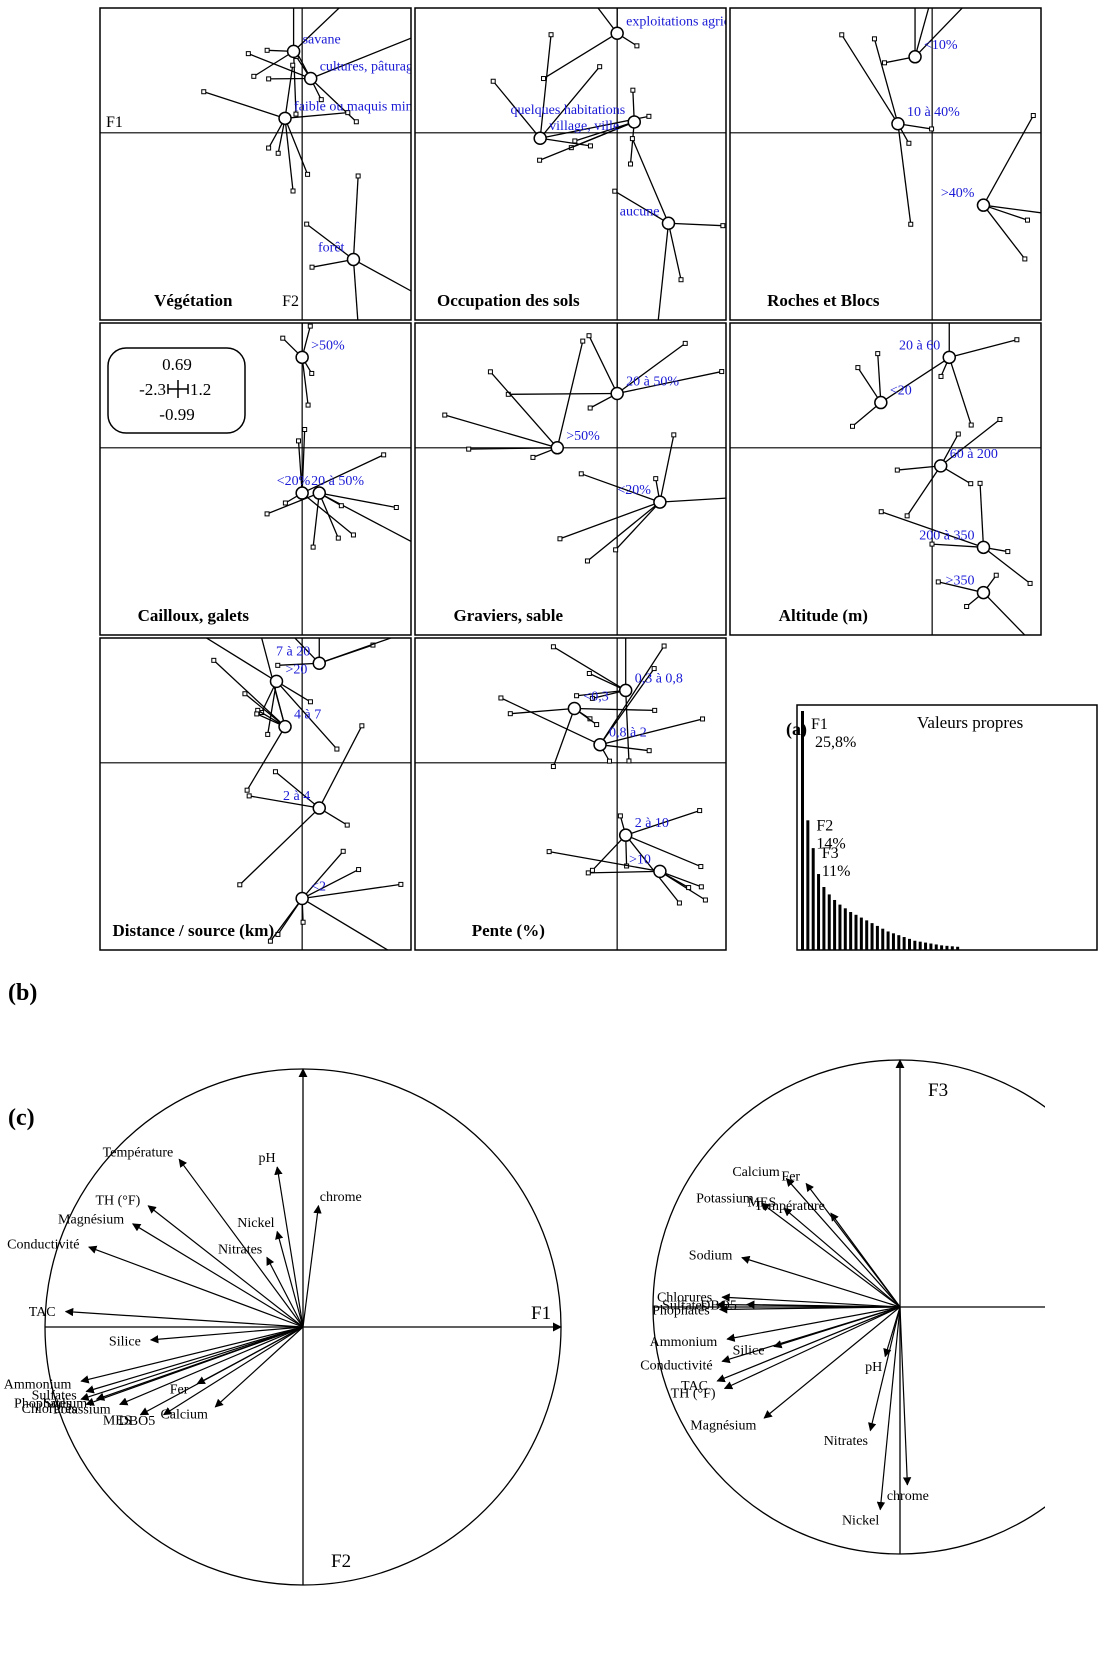 This screenshot has width=1106, height=1669. What do you see at coordinates (634, 490) in the screenshot?
I see `category-label-20: <20%` at bounding box center [634, 490].